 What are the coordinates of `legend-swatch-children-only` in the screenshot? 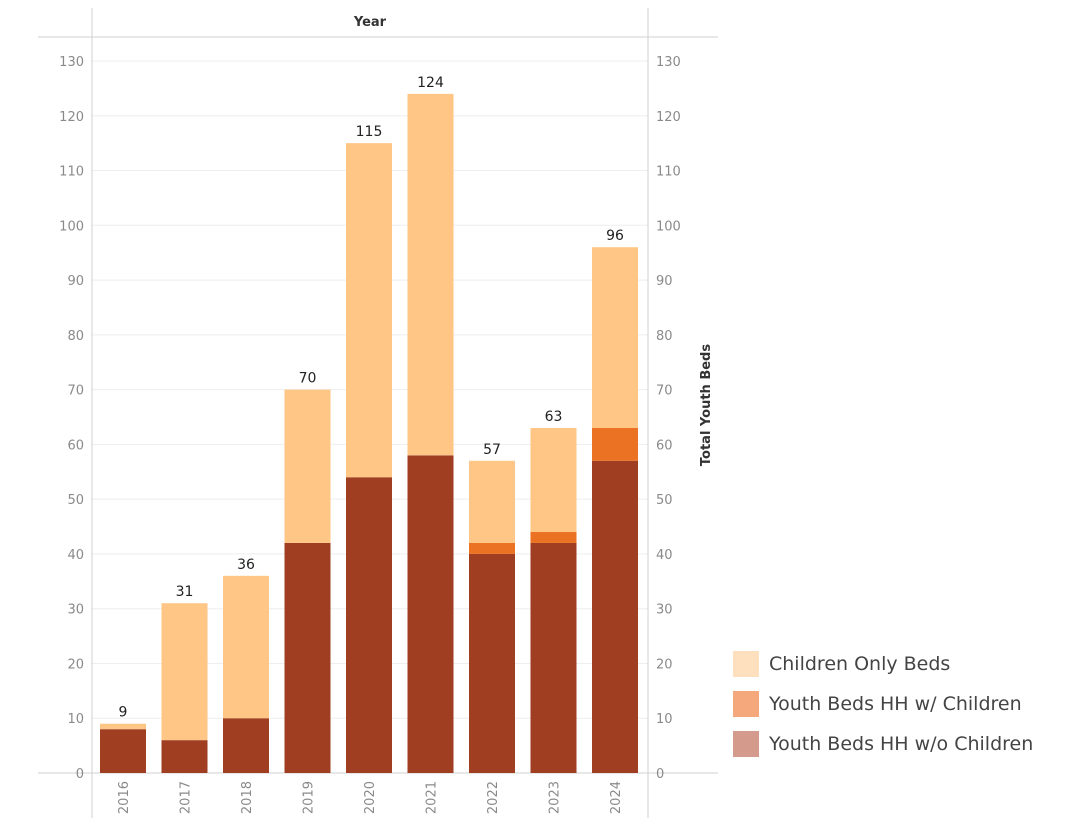 It's located at (746, 664).